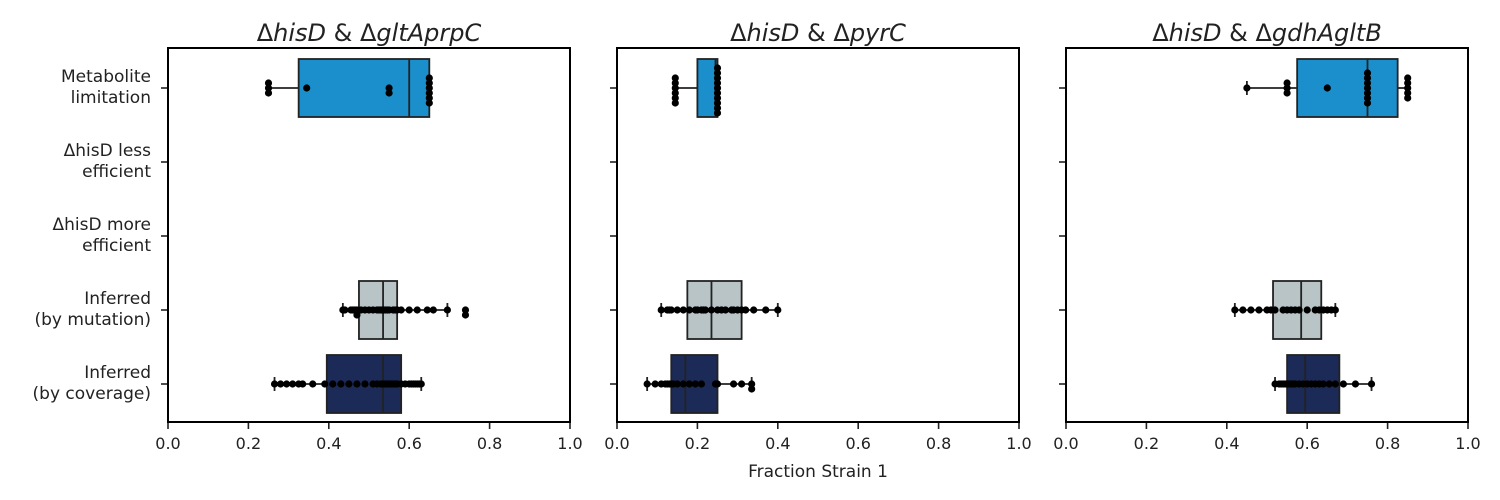 The width and height of the screenshot is (1500, 500). I want to click on panel-title-second: pyrC, so click(877, 33).